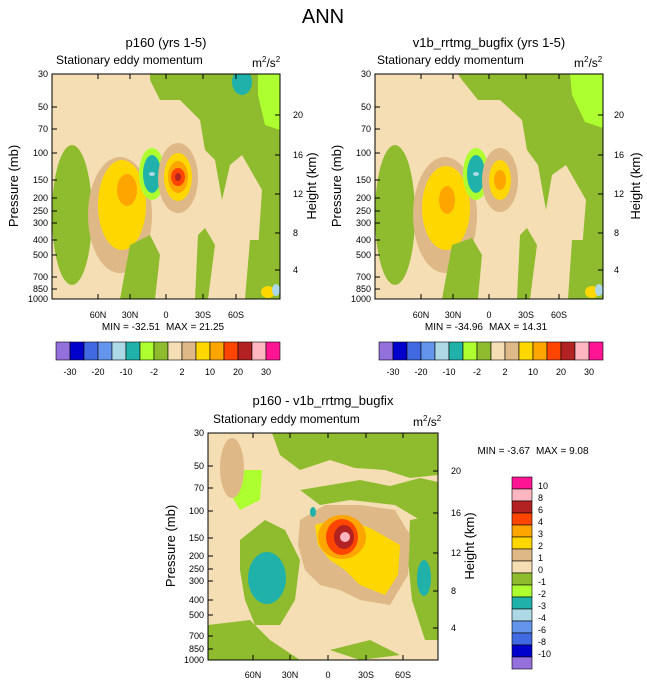 The height and width of the screenshot is (683, 647). Describe the element at coordinates (540, 558) in the screenshot. I see `svg-text: 1` at that location.